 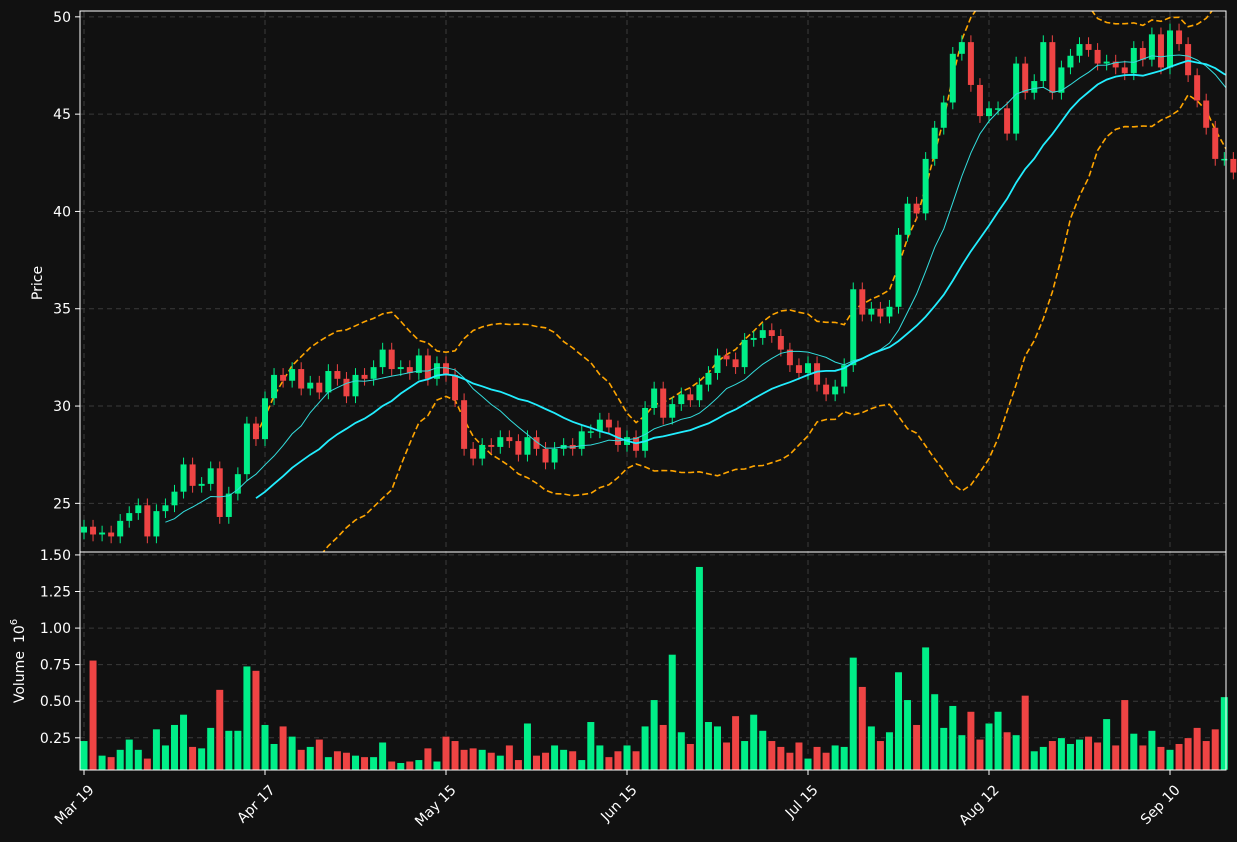 What do you see at coordinates (62, 18) in the screenshot?
I see `price-tick-label: 50` at bounding box center [62, 18].